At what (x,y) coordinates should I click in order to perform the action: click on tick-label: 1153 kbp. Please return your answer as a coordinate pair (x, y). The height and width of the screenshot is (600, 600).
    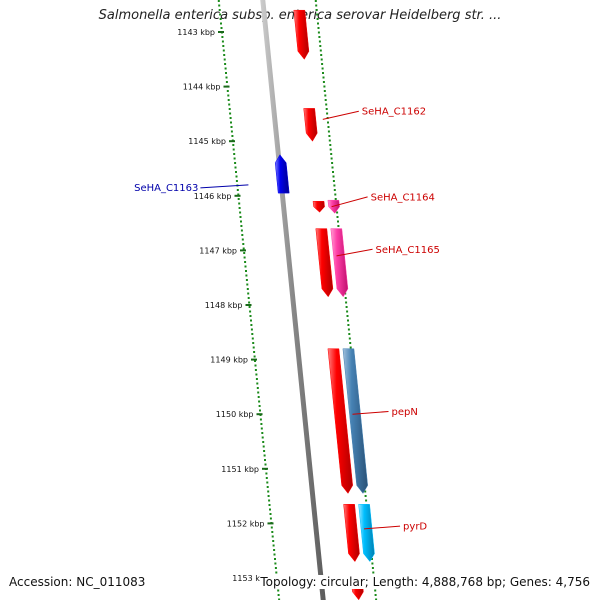
    Looking at the image, I should click on (251, 578).